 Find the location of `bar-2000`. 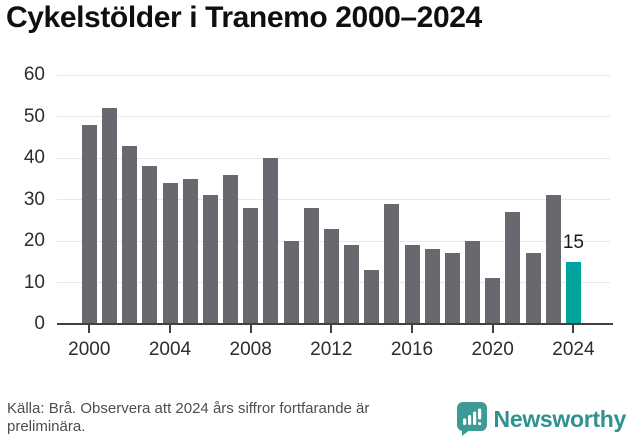

bar-2000 is located at coordinates (89, 224).